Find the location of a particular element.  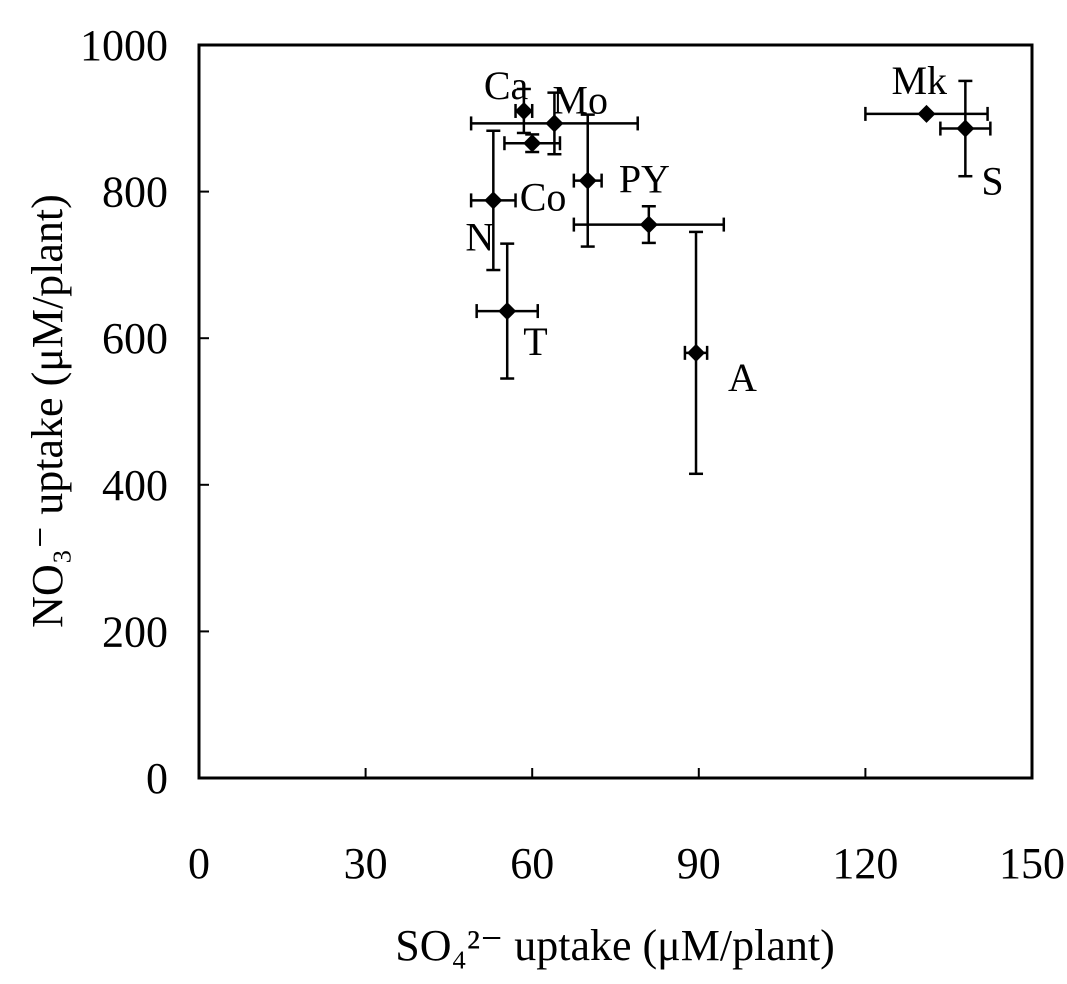

y-tick-label: 600 is located at coordinates (135, 338).